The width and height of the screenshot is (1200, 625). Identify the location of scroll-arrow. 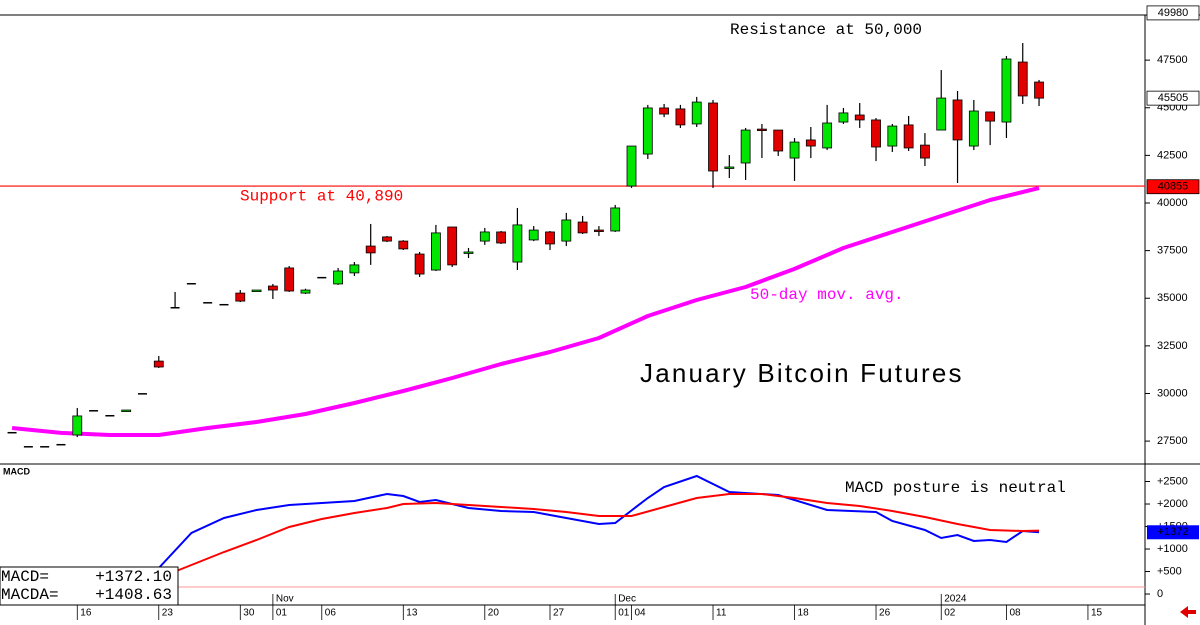
(1188, 612).